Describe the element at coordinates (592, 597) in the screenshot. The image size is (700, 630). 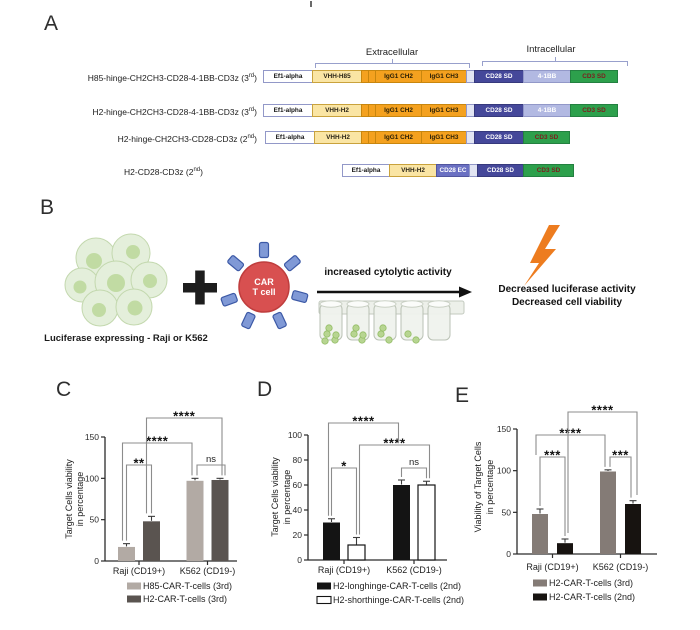
I see `legend-label: H2-CAR-T-cells (2nd)` at that location.